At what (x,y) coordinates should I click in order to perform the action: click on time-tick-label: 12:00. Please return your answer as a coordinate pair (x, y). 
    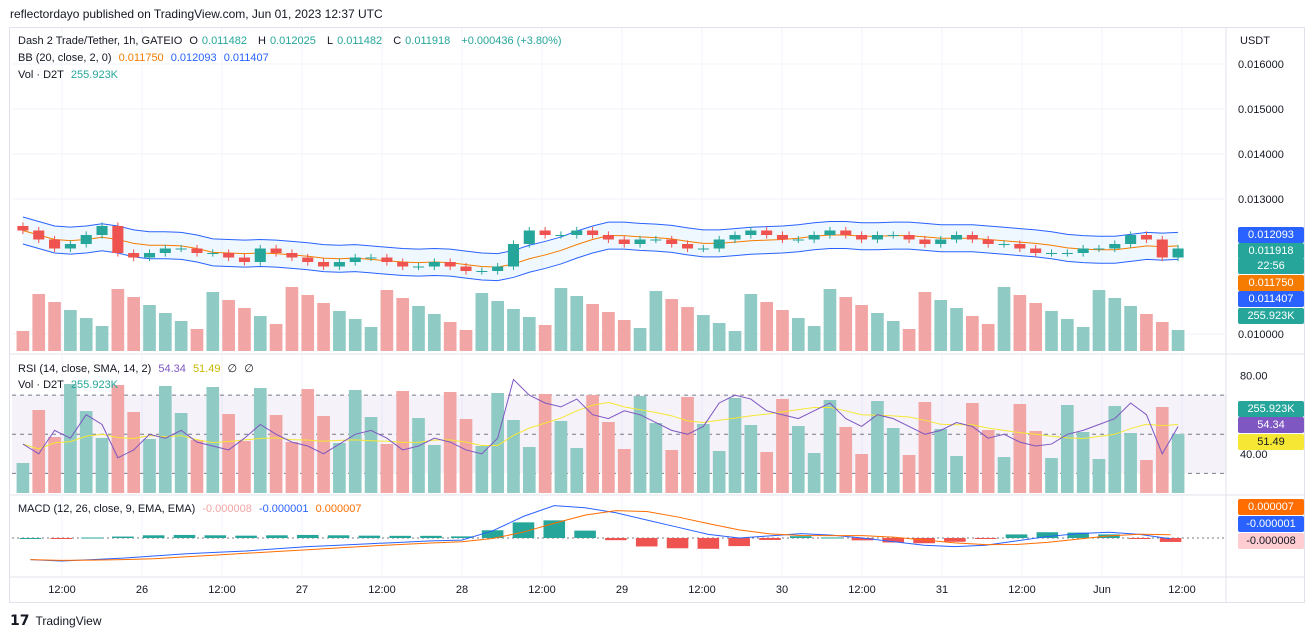
    Looking at the image, I should click on (702, 590).